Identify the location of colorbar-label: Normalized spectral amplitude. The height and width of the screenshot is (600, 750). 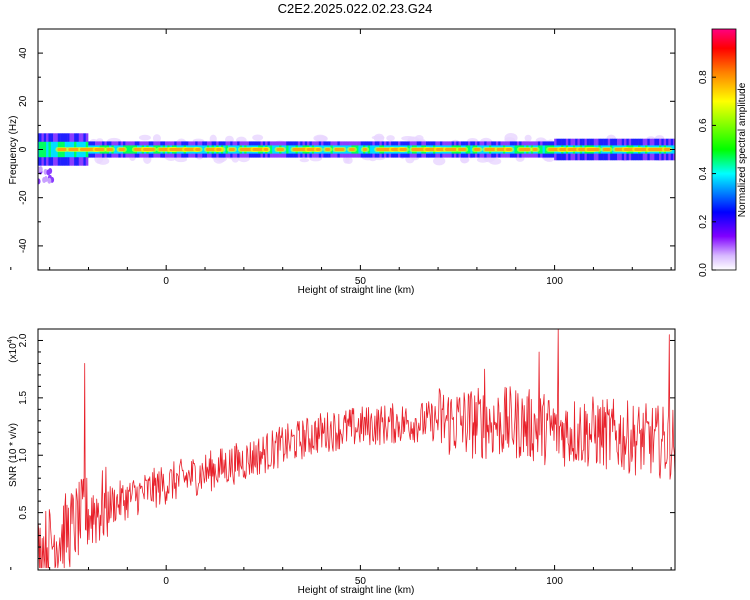
(742, 149).